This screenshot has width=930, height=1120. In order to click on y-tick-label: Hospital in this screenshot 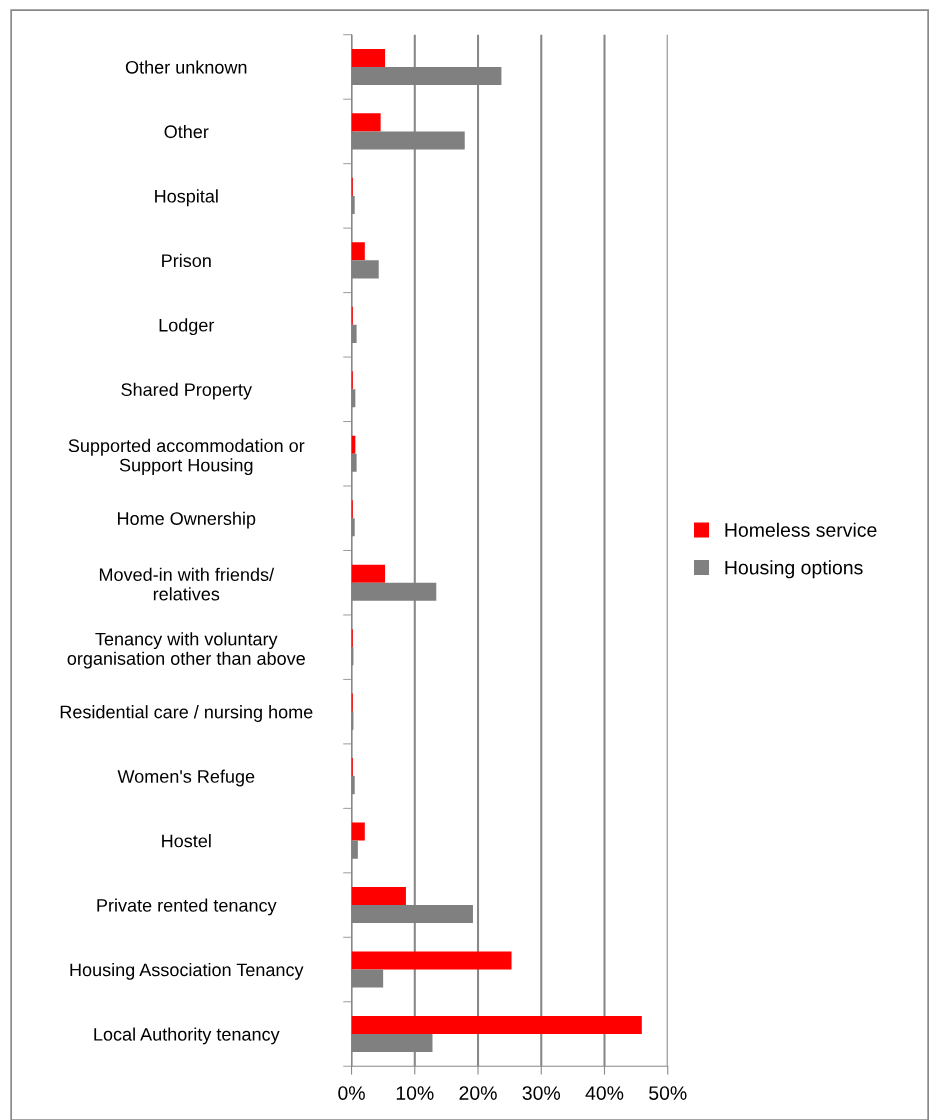, I will do `click(186, 198)`.